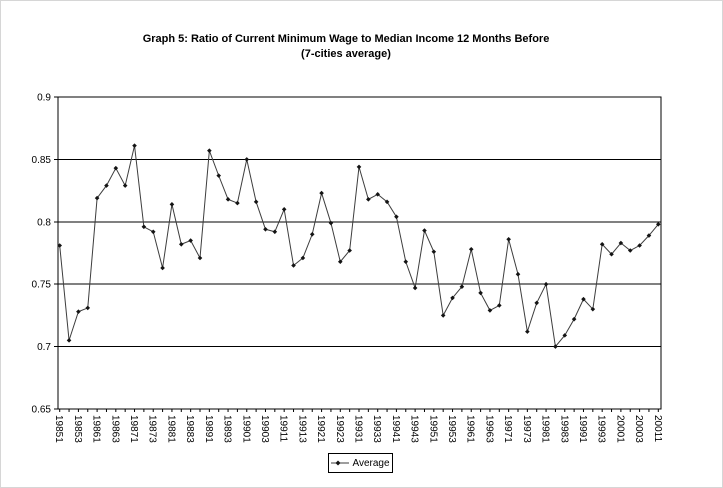  Describe the element at coordinates (96, 429) in the screenshot. I see `x-axis-tick-label: 19861` at that location.